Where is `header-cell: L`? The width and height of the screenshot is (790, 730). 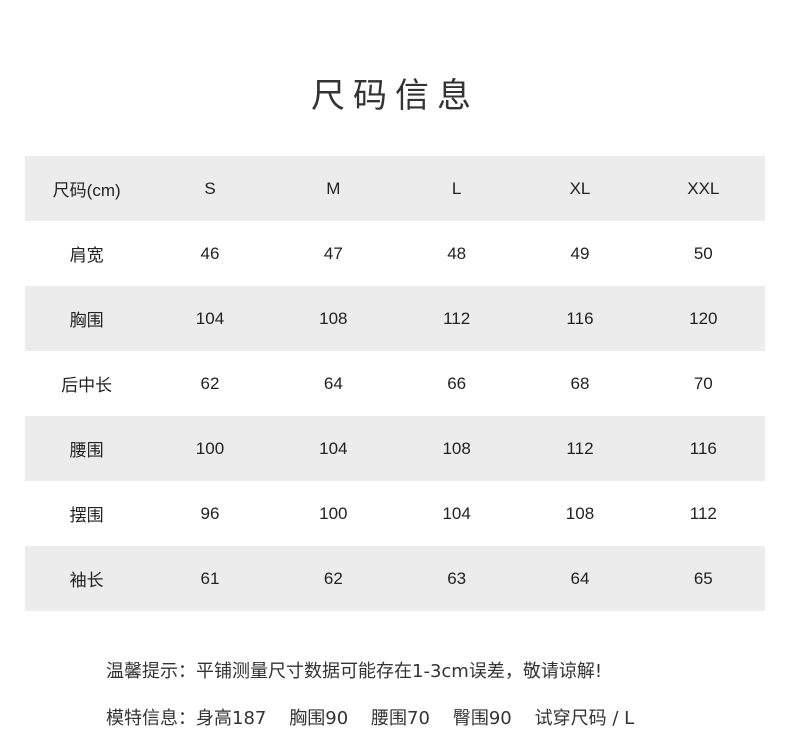 header-cell: L is located at coordinates (456, 188).